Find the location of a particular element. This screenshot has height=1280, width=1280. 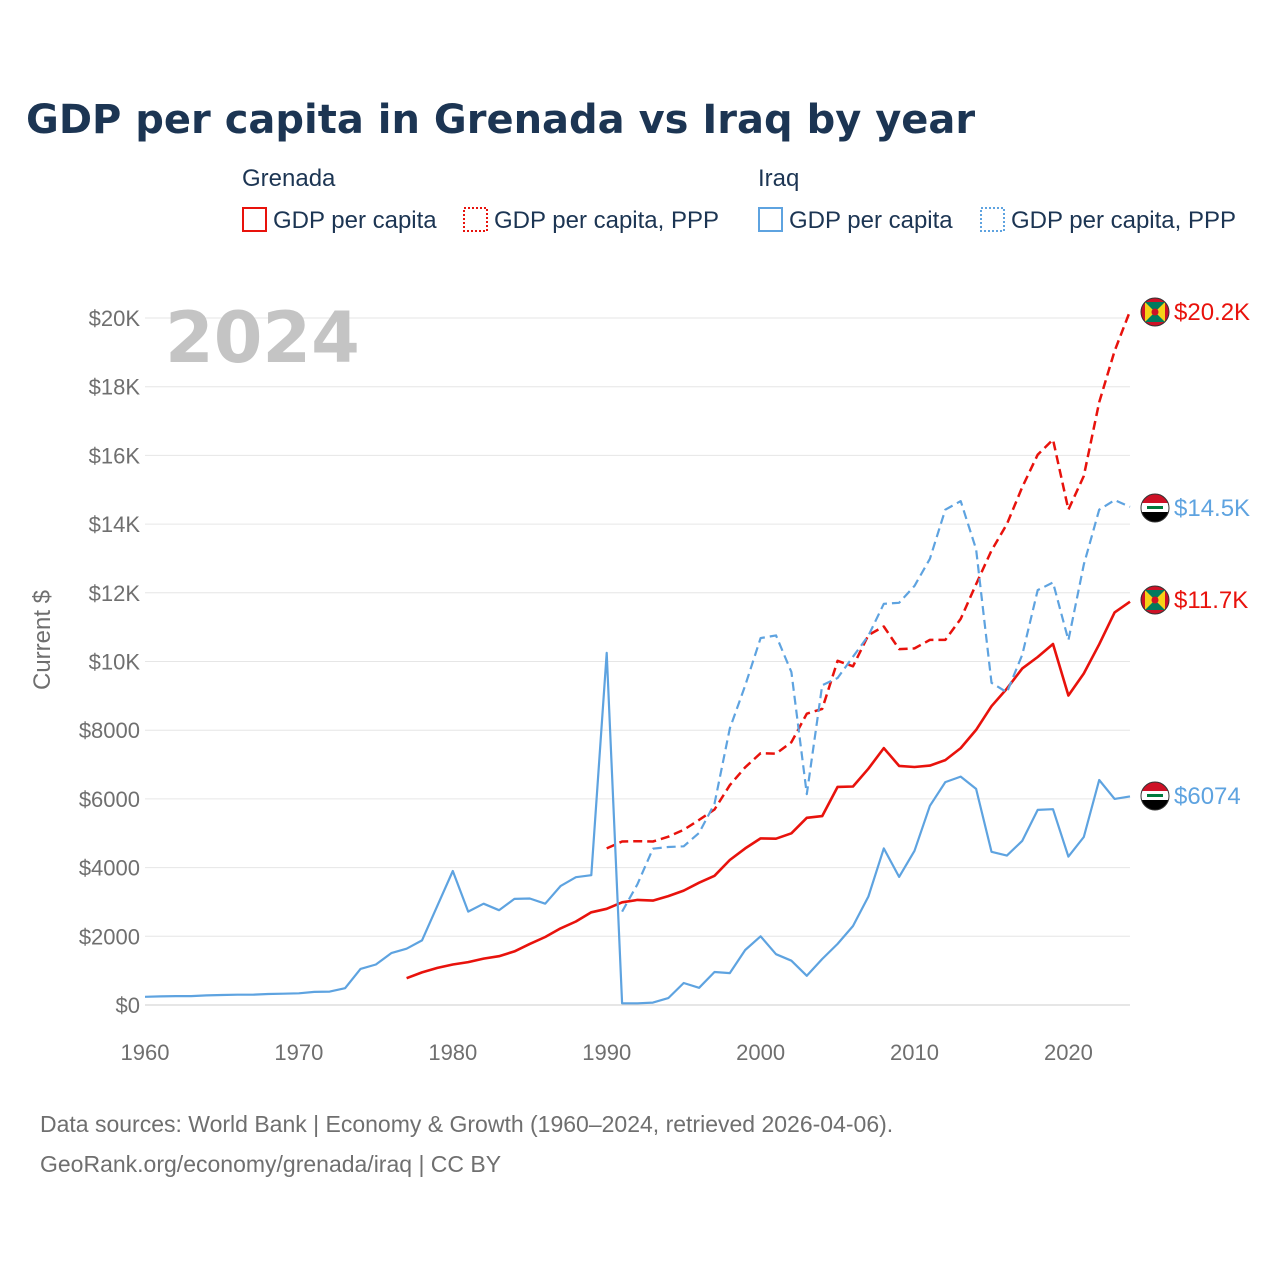

y-tick-label: $18K is located at coordinates (115, 387).